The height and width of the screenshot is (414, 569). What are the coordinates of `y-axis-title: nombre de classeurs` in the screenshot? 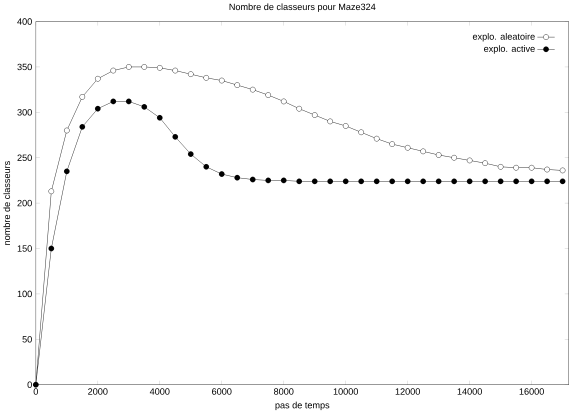 It's located at (6, 203).